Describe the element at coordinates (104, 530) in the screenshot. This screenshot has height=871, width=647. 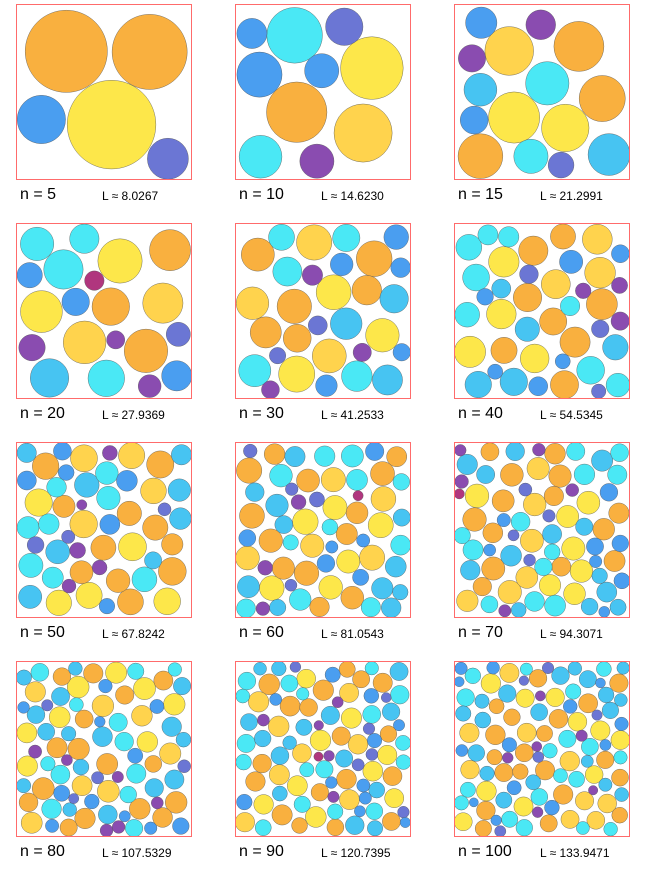
I see `container-square-frame` at that location.